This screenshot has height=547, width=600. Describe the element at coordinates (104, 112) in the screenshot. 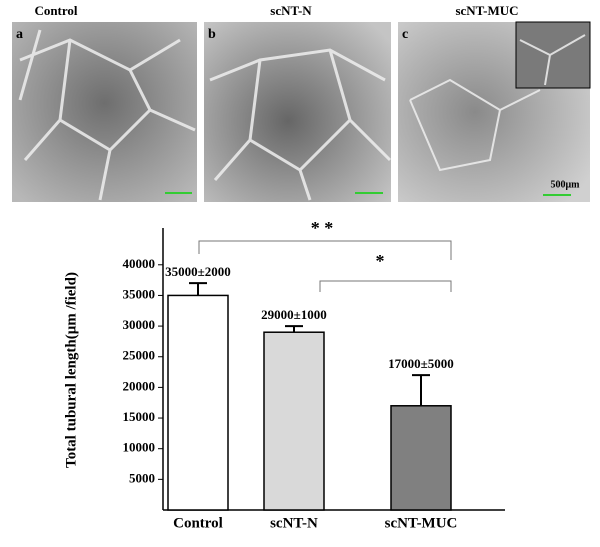

I see `micrograph-a` at that location.